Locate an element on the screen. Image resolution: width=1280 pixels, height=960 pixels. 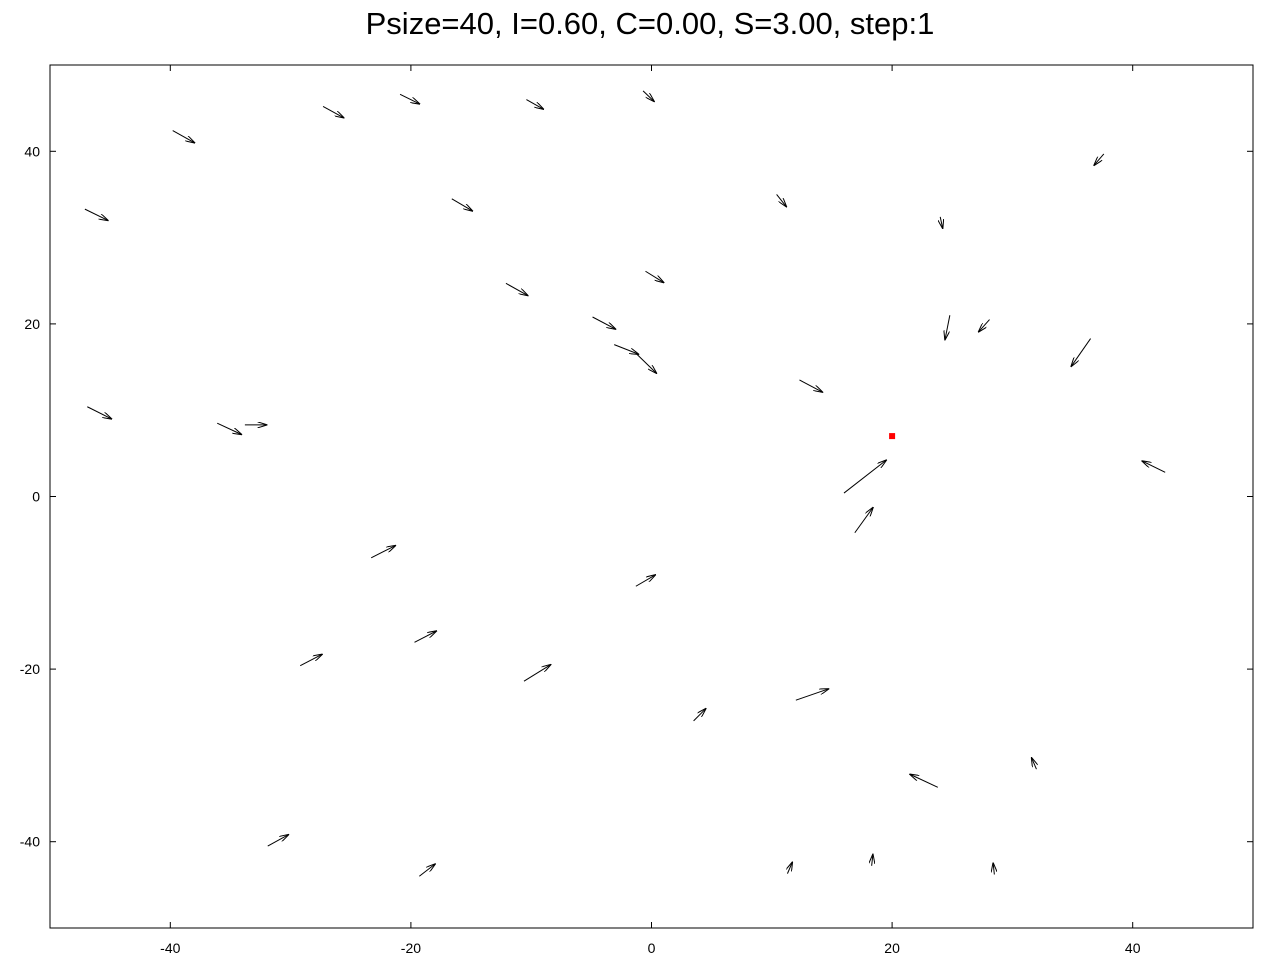
target-marker is located at coordinates (892, 436).